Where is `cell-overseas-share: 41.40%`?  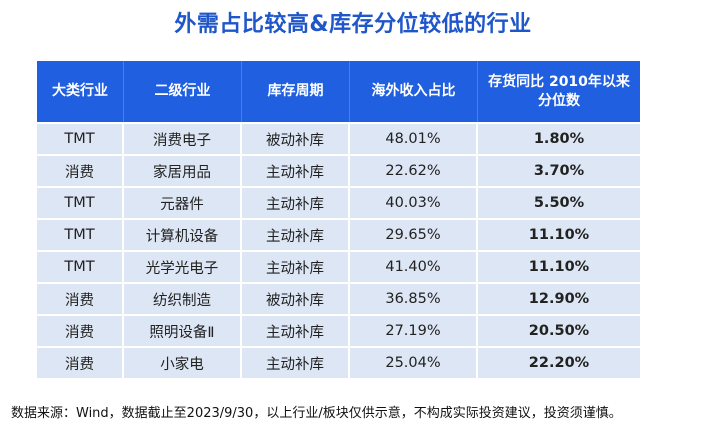 cell-overseas-share: 41.40% is located at coordinates (414, 266).